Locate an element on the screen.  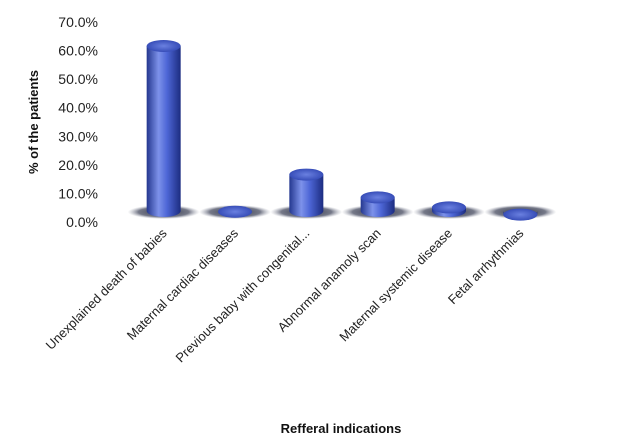
x-tick-label: Unexplained death of babies is located at coordinates (106, 288).